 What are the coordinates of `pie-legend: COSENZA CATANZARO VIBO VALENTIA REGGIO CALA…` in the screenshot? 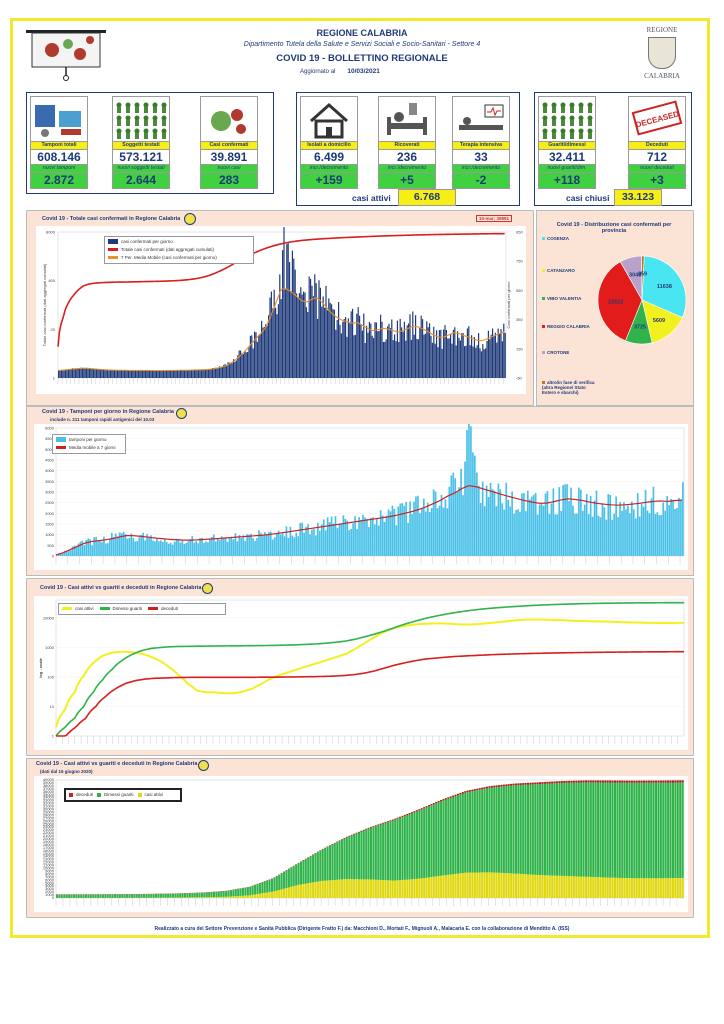 It's located at (570, 315).